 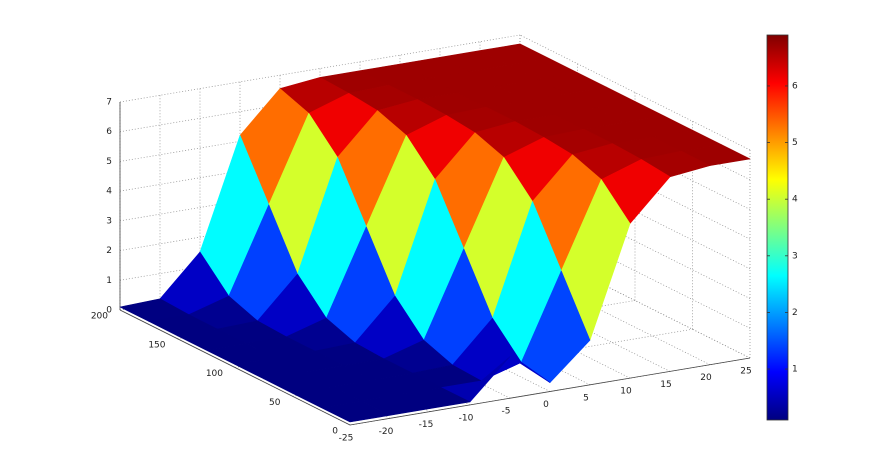 I want to click on z-tick-label: 0, so click(x=109, y=311).